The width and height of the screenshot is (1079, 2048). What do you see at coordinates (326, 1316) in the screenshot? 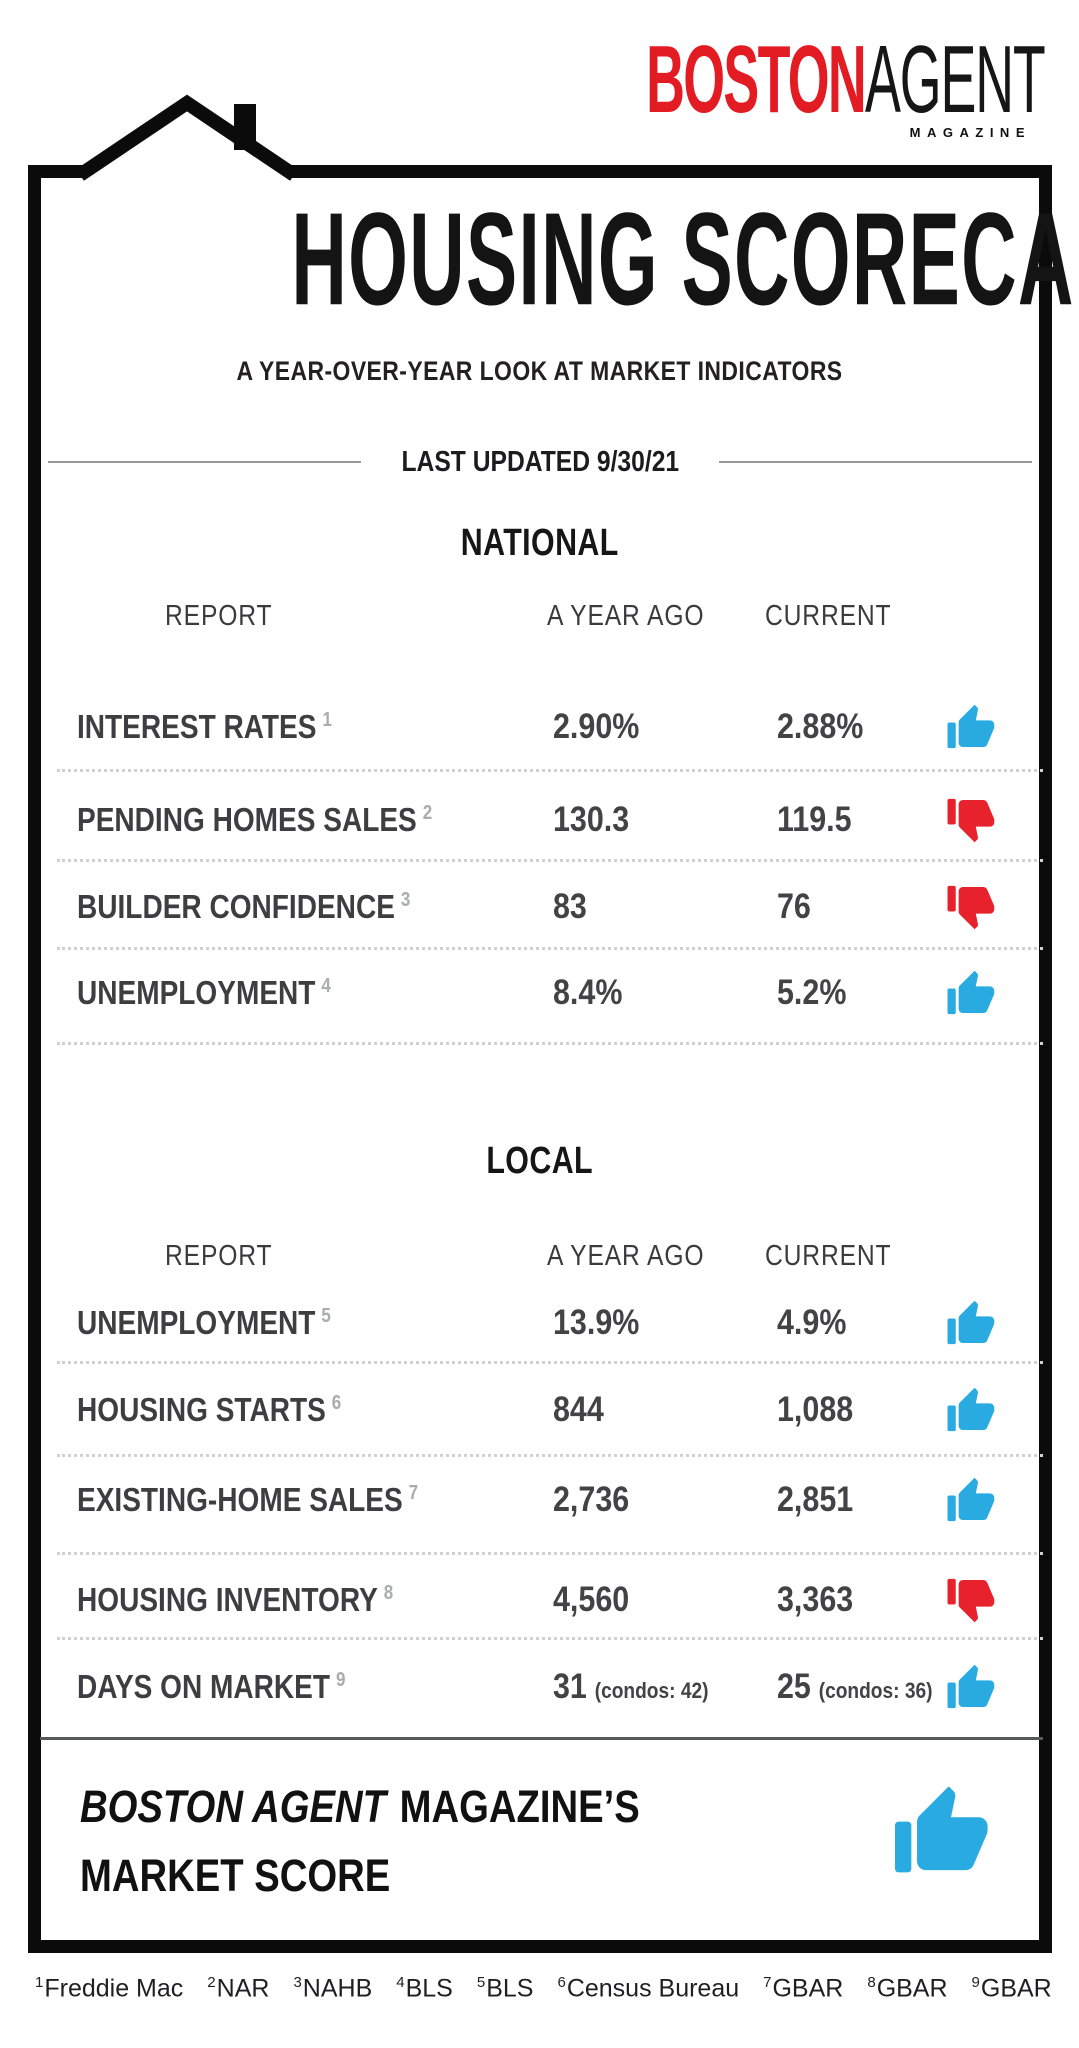
I see `footnote-marker: 5` at bounding box center [326, 1316].